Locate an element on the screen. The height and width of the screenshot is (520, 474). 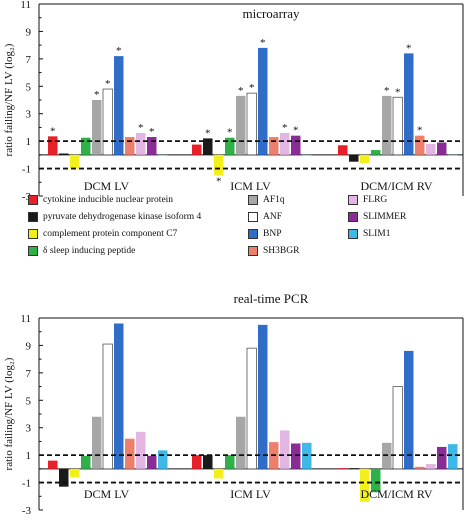
legend-item: SLIM1 is located at coordinates (369, 234).